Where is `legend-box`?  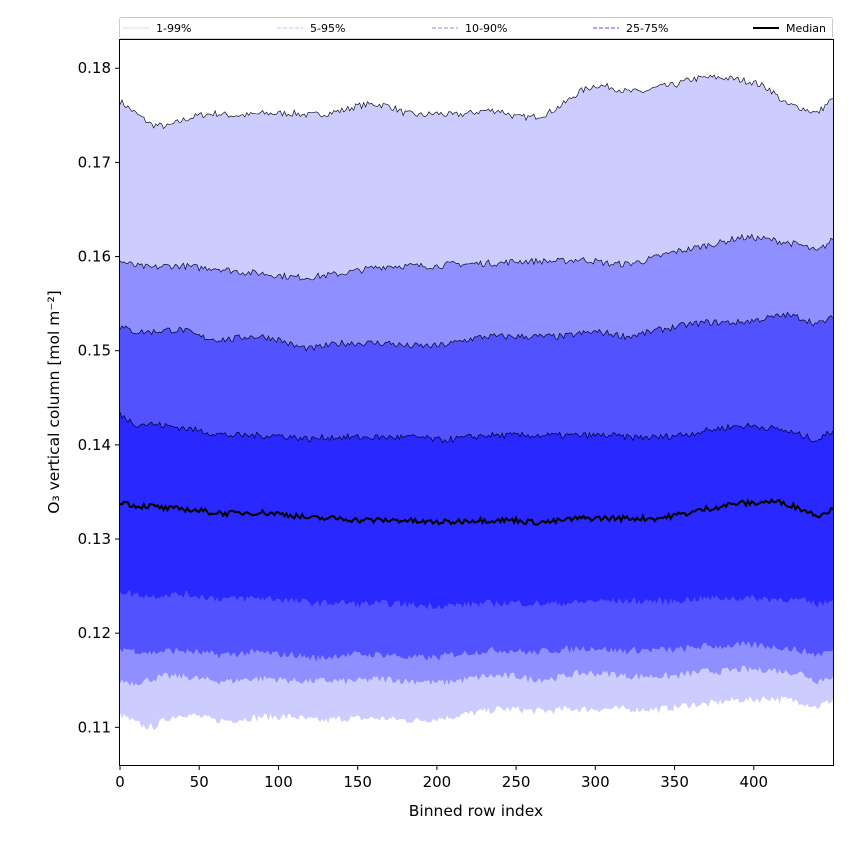
legend-box is located at coordinates (476, 28).